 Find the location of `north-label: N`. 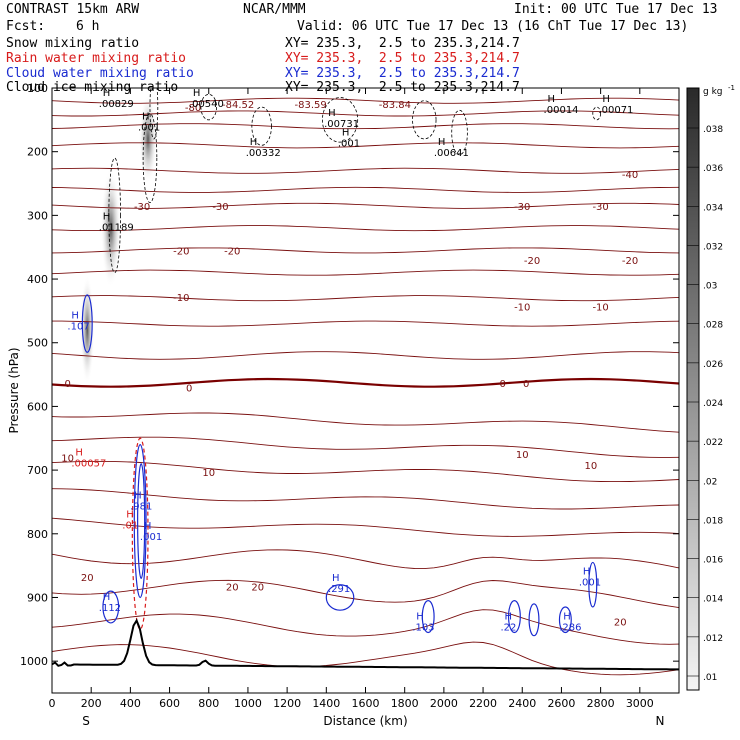

north-label: N is located at coordinates (660, 721).